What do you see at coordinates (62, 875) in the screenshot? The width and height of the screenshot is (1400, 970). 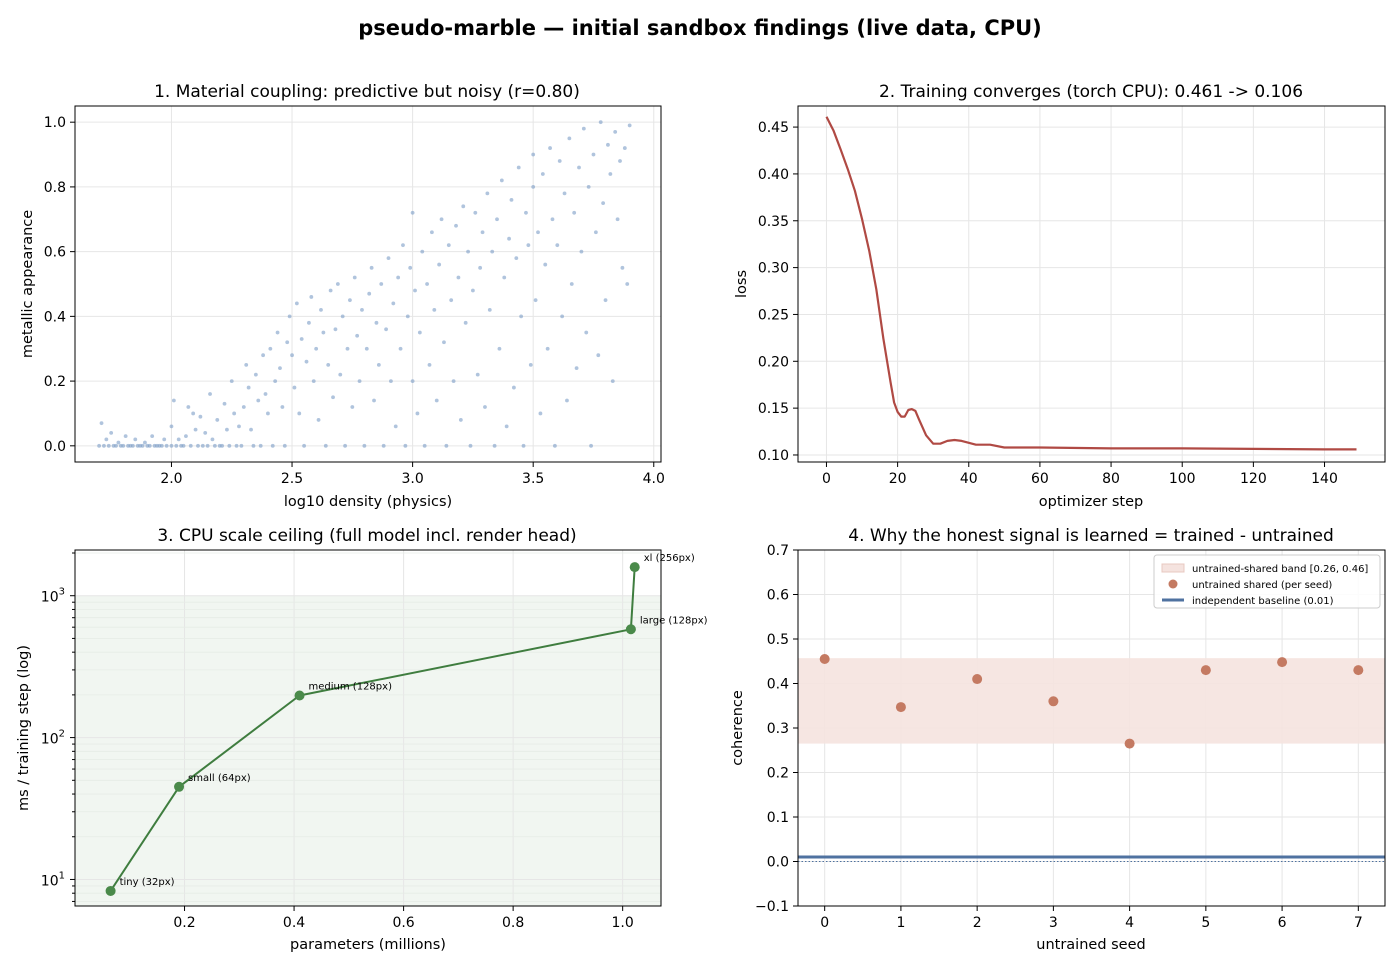 I see `ytick-exponent: 1` at bounding box center [62, 875].